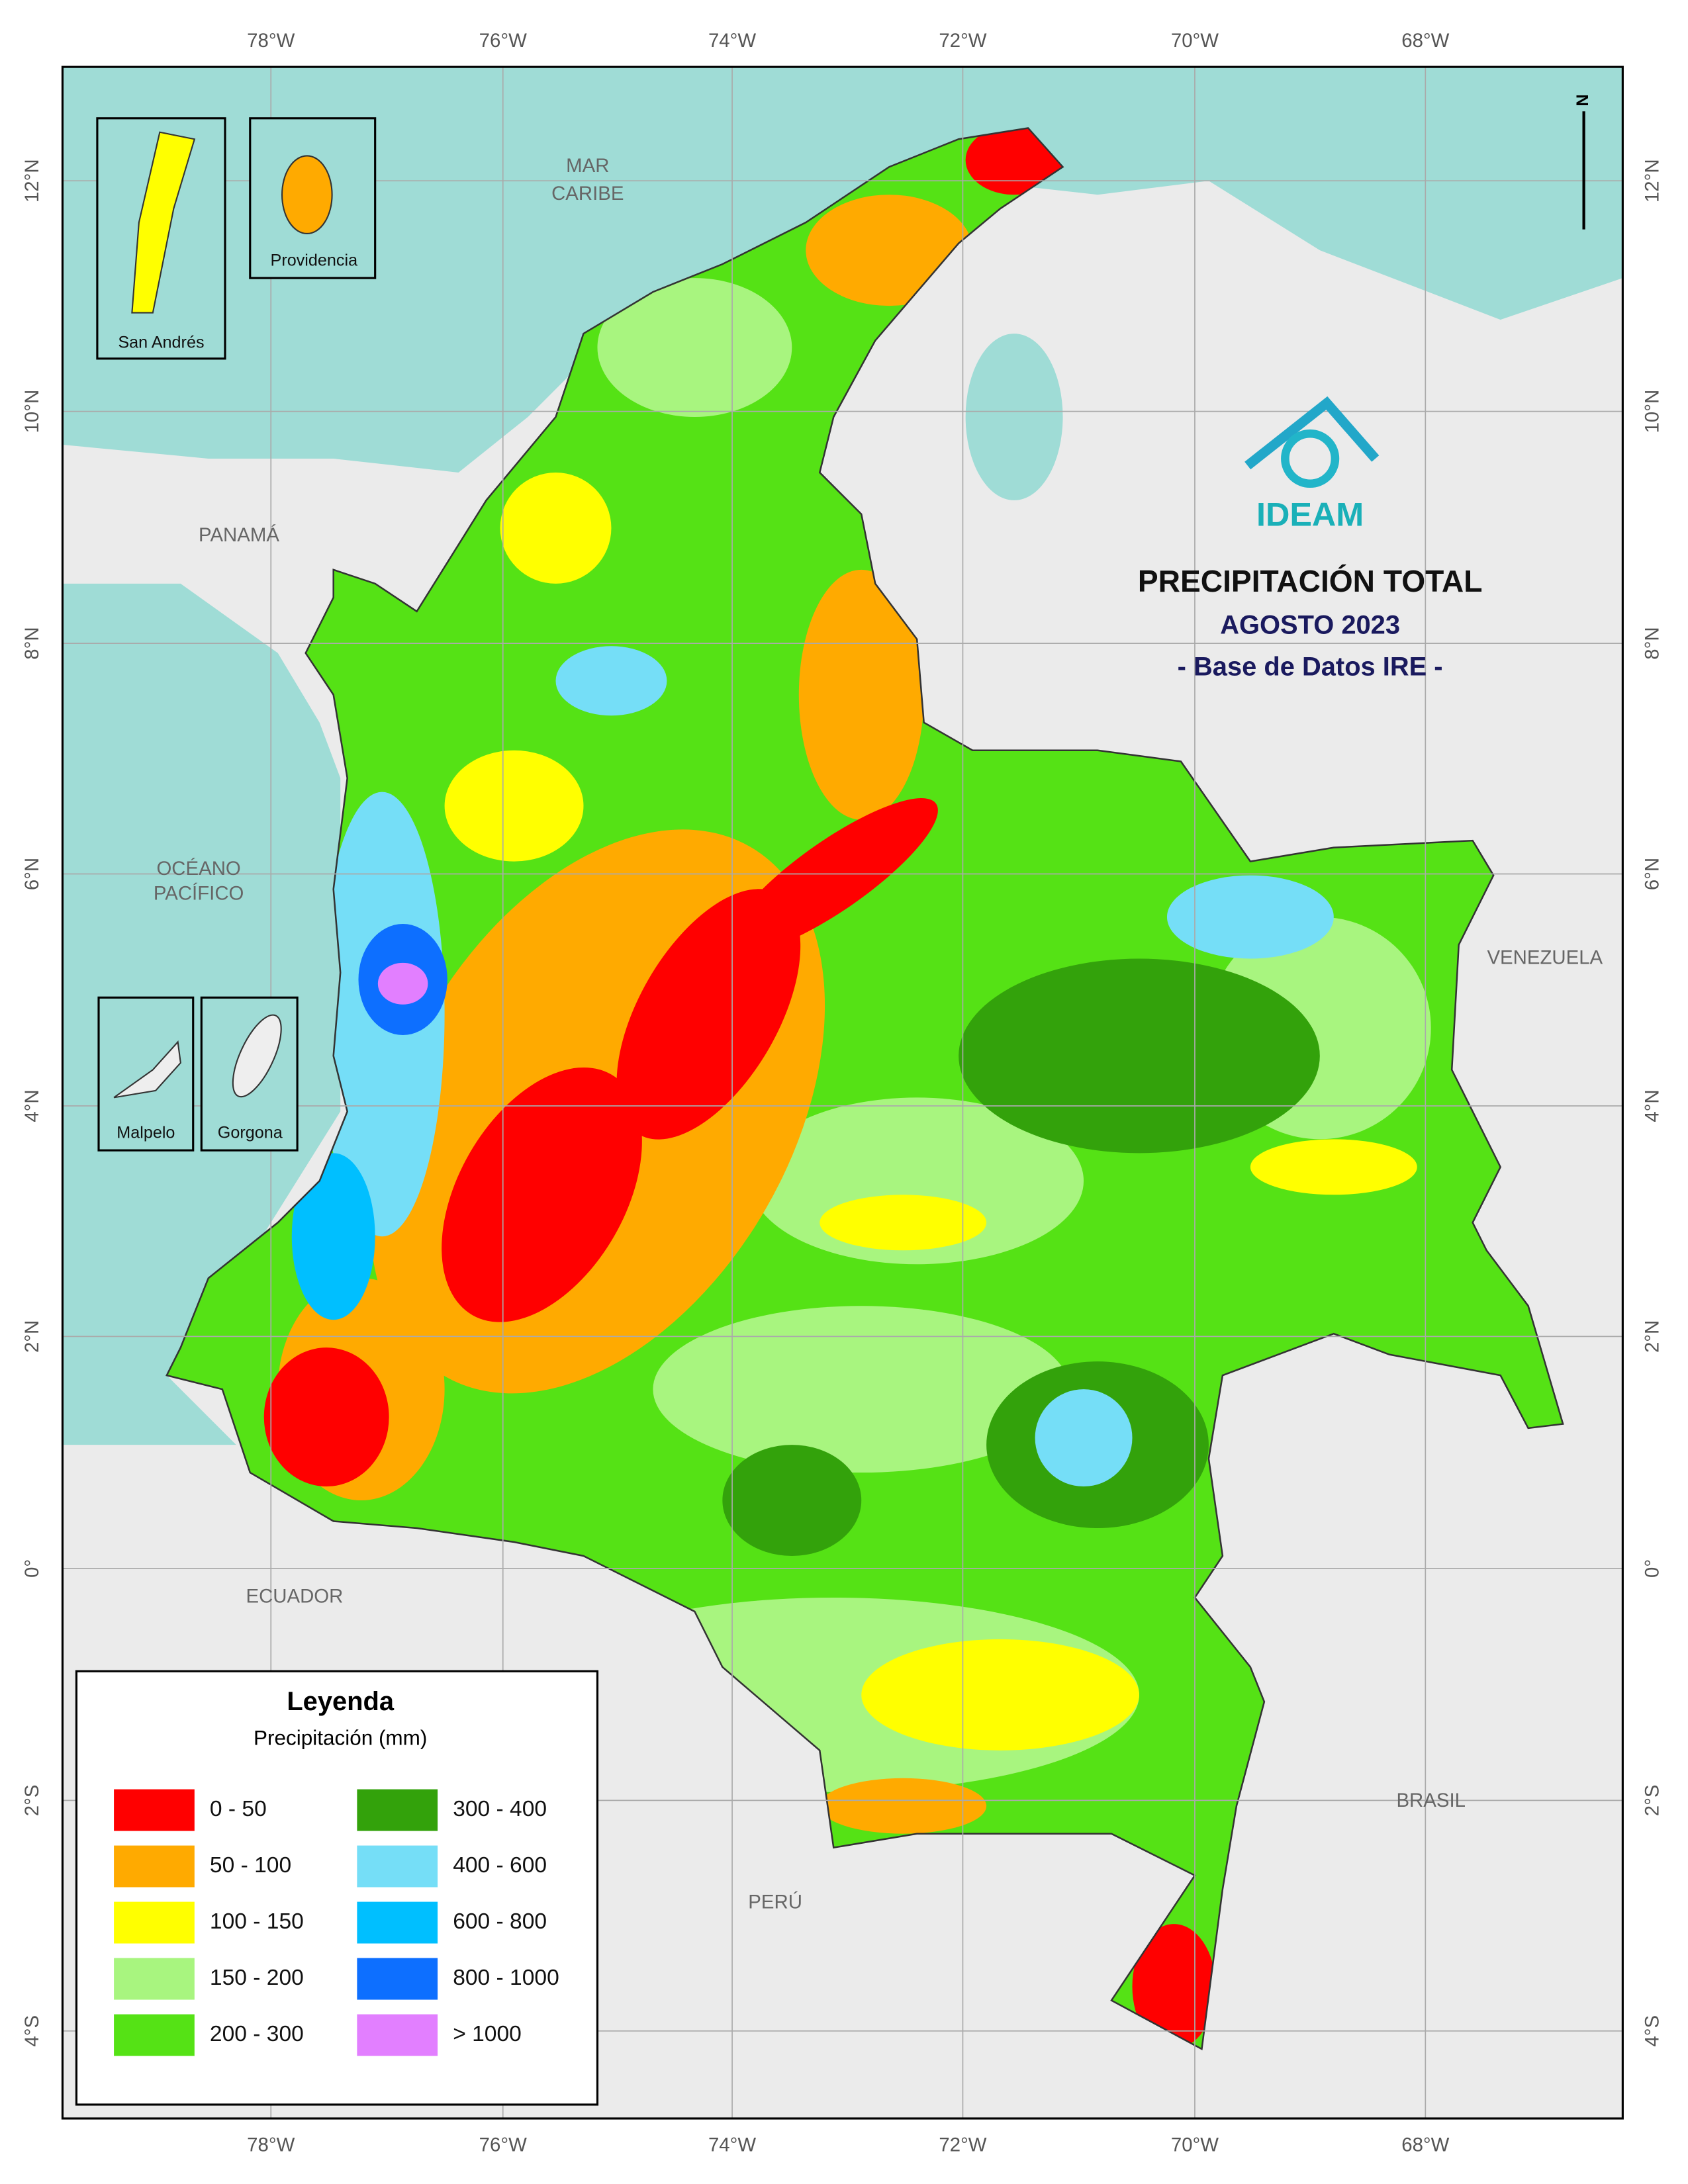  What do you see at coordinates (236, 634) in the screenshot?
I see `insets: San Andrés Providencia Malpelo Gorgona` at bounding box center [236, 634].